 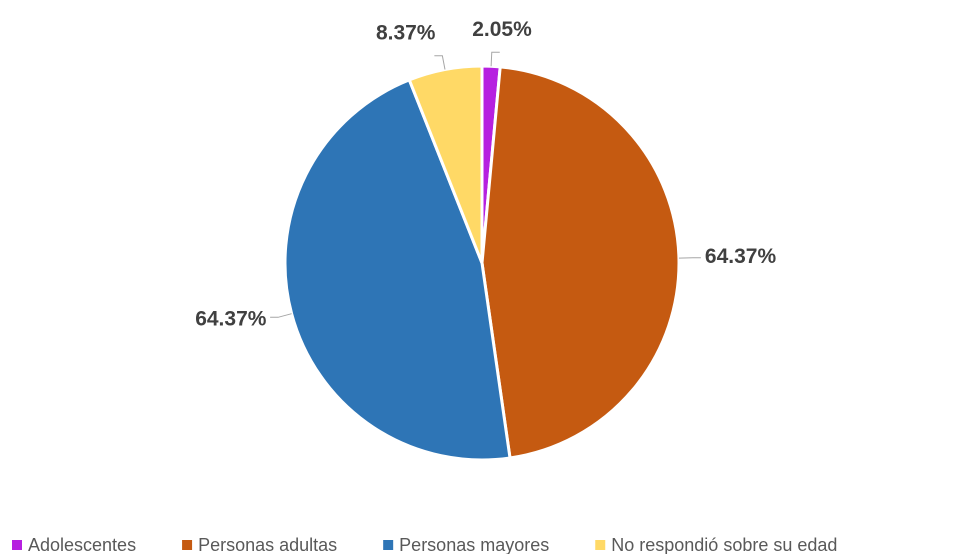 I want to click on data-label: 8.37%, so click(x=406, y=32).